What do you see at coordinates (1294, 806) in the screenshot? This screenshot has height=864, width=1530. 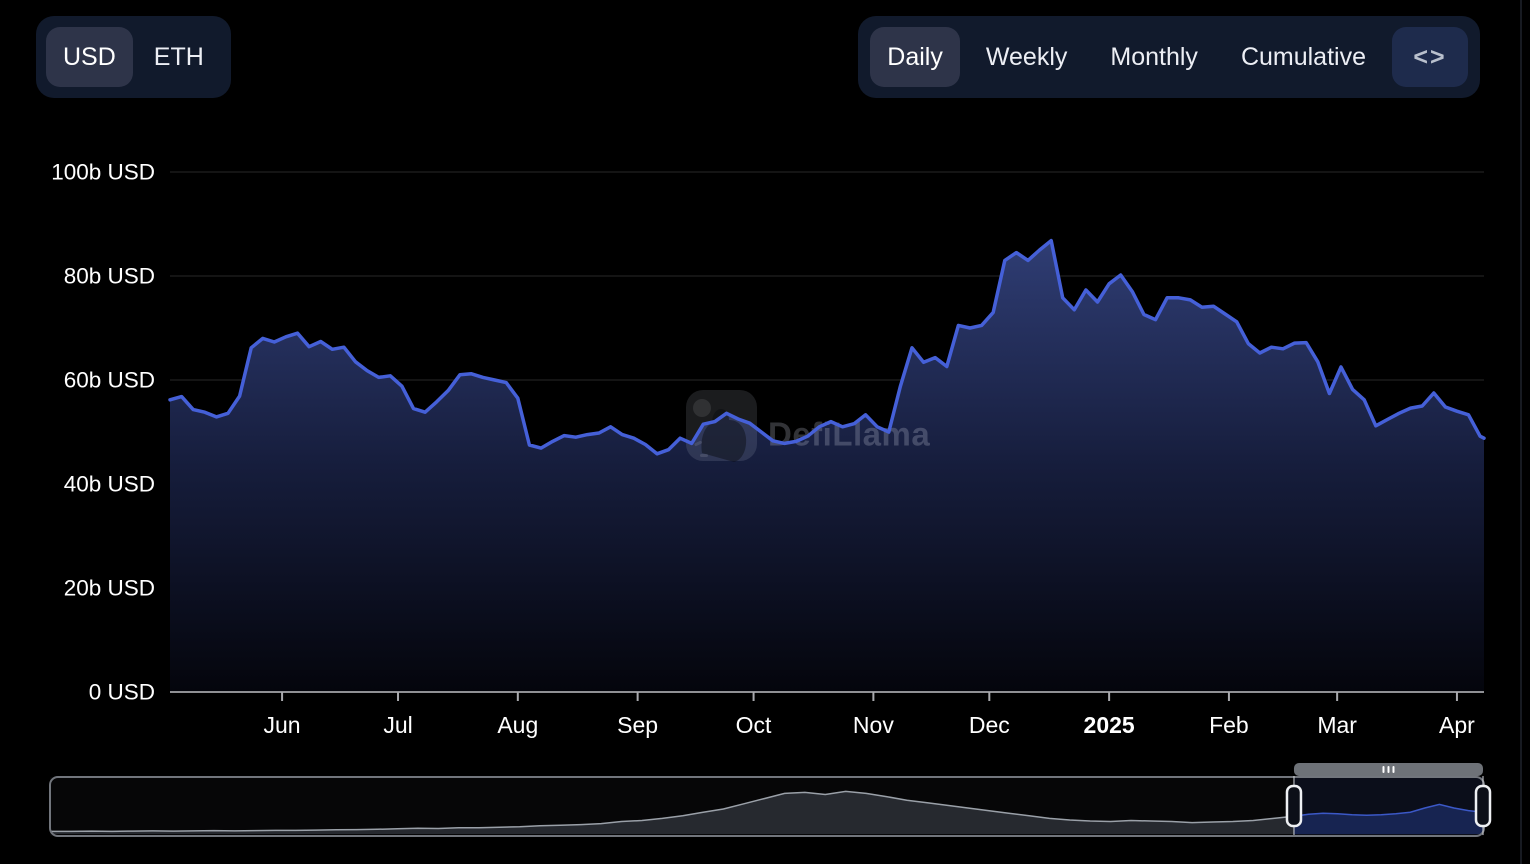 I see `brush-left-handle` at bounding box center [1294, 806].